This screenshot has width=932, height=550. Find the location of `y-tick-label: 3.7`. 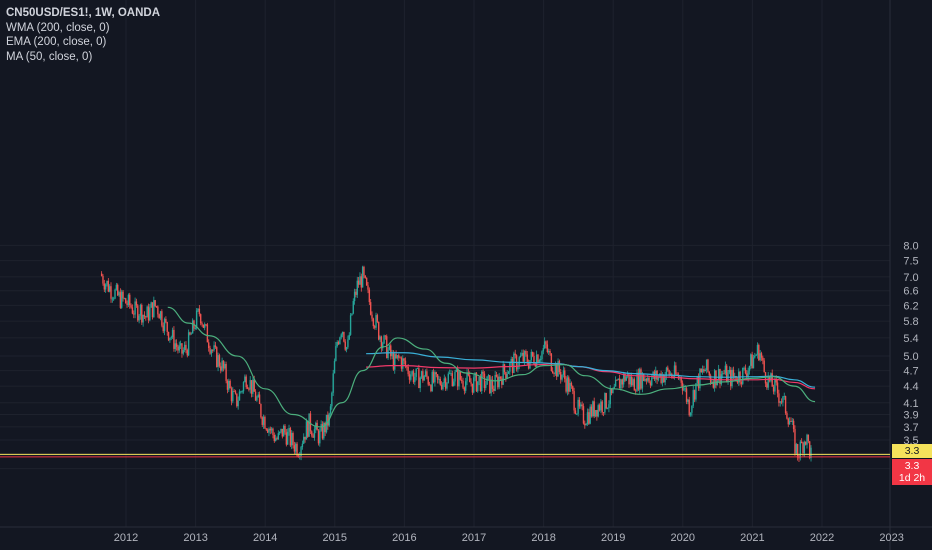

y-tick-label: 3.7 is located at coordinates (910, 428).